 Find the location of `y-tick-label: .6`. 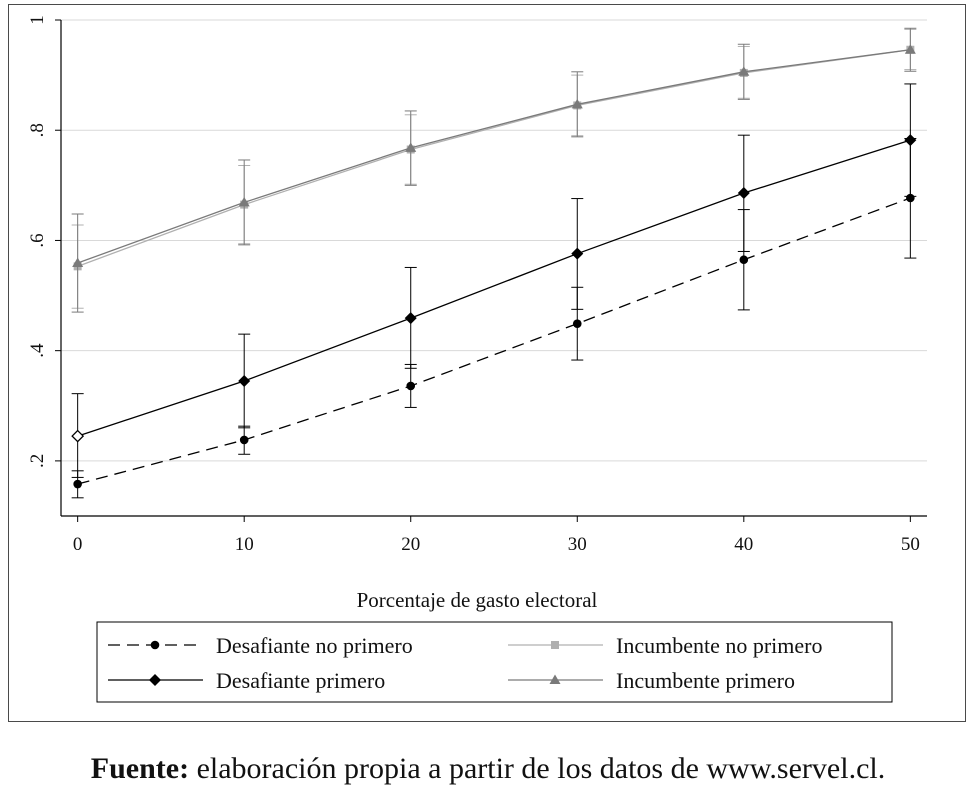

y-tick-label: .6 is located at coordinates (37, 240).